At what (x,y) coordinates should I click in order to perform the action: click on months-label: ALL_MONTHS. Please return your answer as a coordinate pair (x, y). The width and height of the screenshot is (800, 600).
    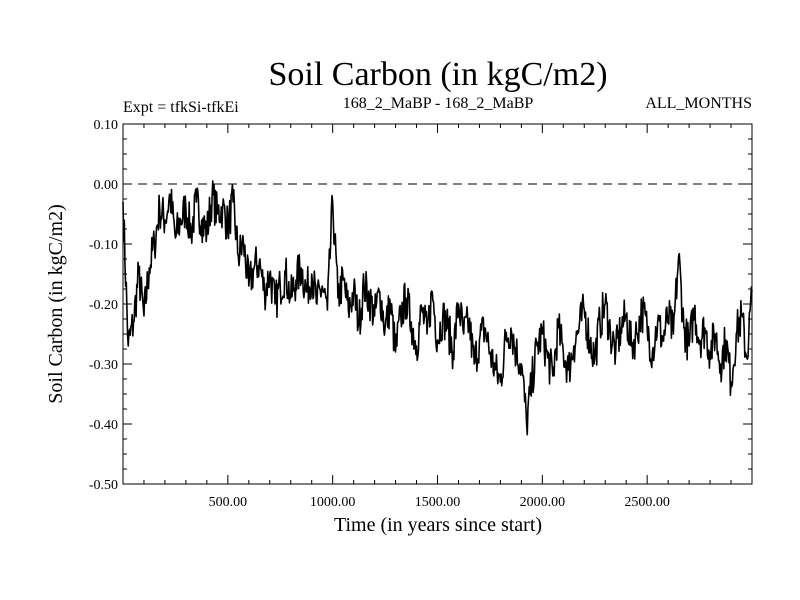
    Looking at the image, I should click on (698, 103).